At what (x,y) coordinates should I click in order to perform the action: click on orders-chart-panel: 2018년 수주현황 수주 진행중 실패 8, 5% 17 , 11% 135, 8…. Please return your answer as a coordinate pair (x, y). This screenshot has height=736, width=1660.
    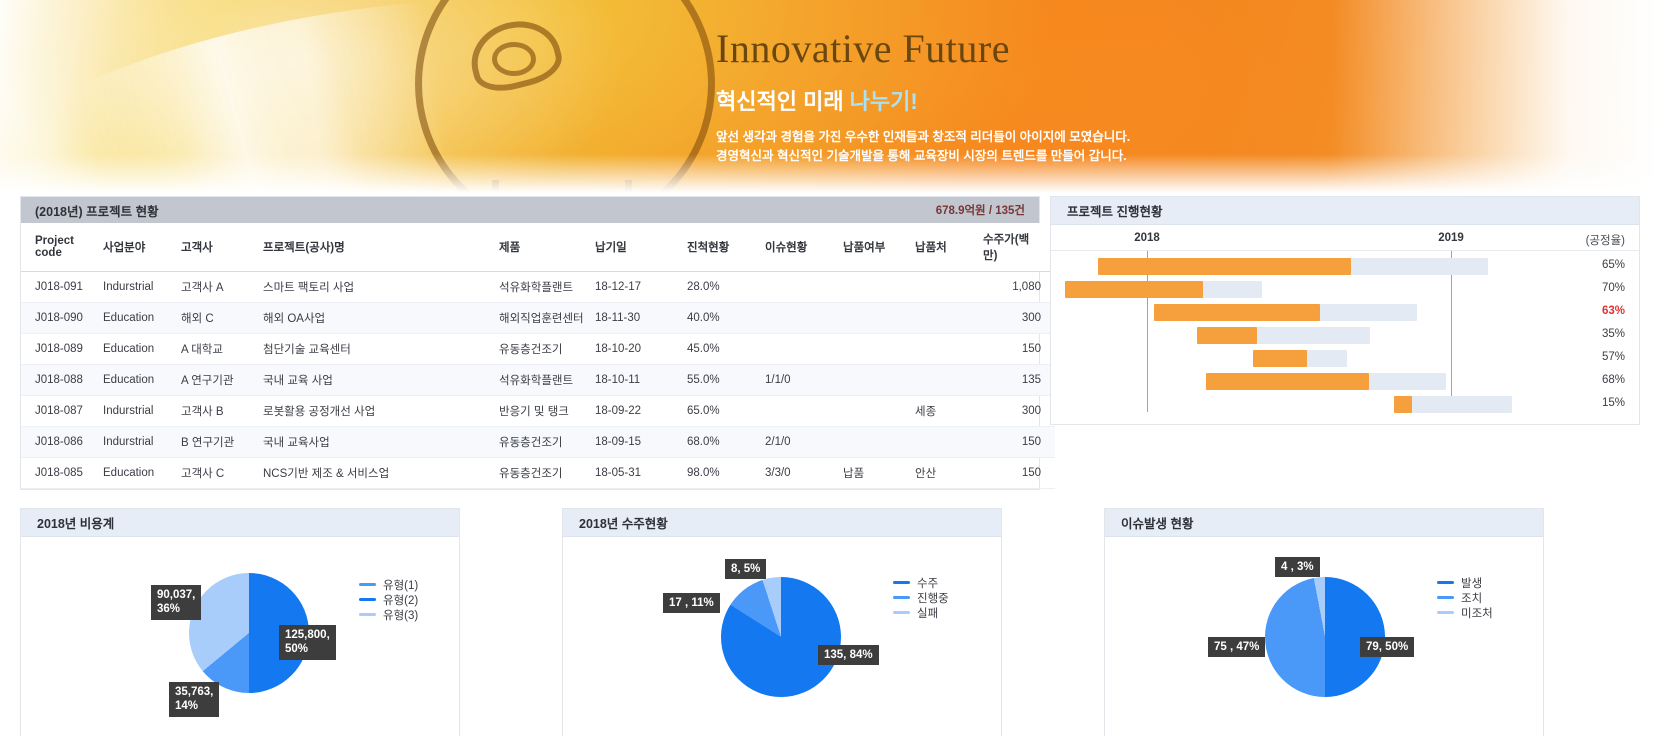
    Looking at the image, I should click on (782, 622).